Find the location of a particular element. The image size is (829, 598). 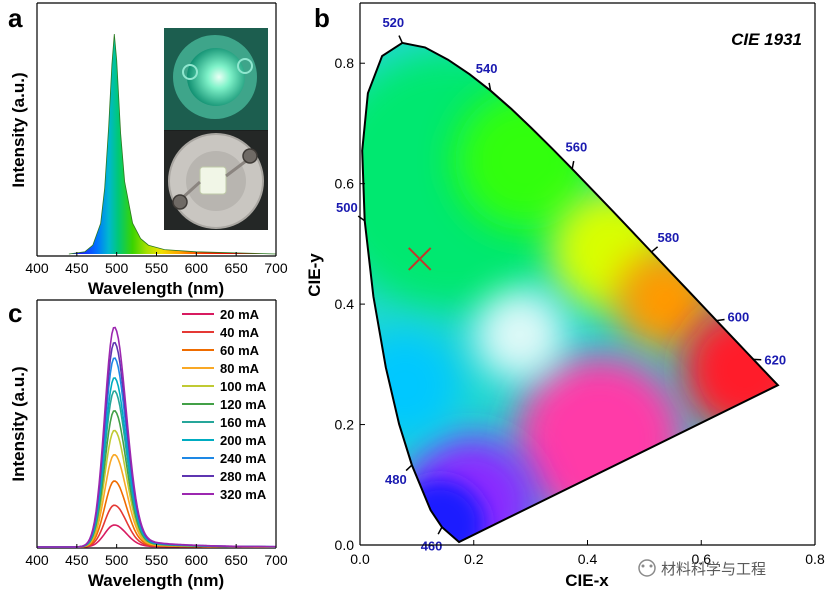

panel-c-x-tick-label: 500 is located at coordinates (117, 560).